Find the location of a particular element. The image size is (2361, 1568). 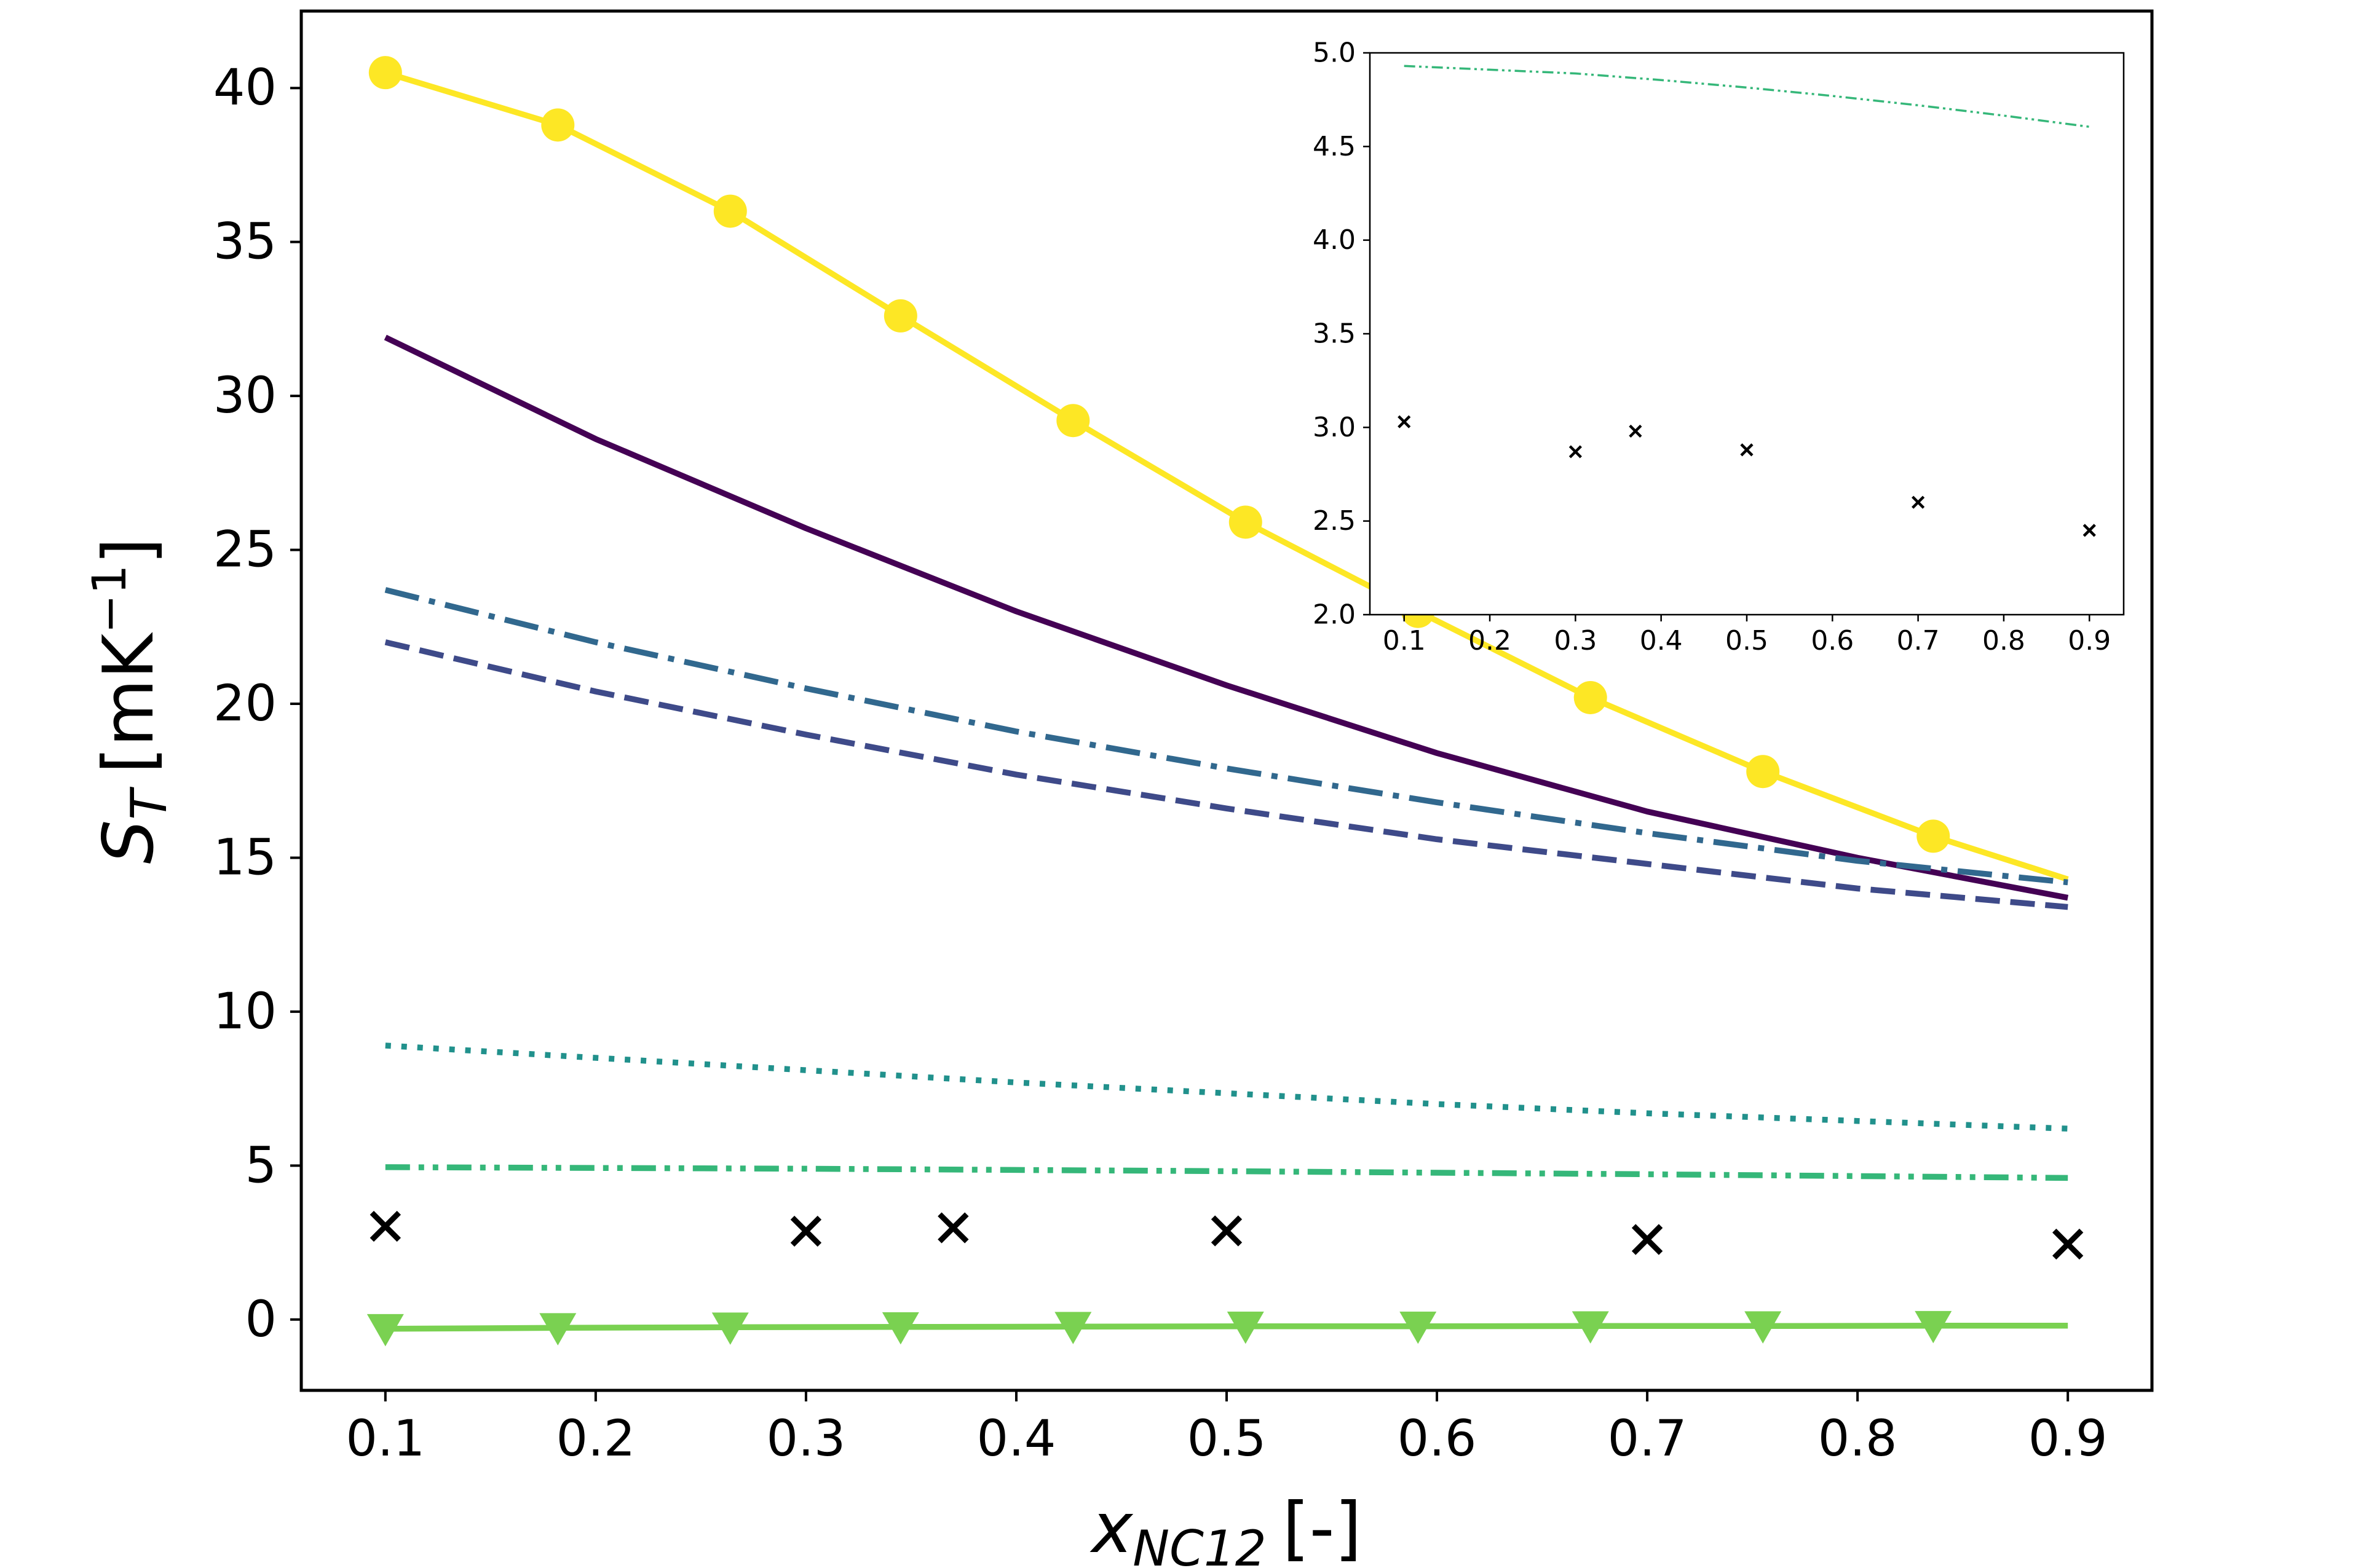

inset-y-tick-label-3: 3.5 is located at coordinates (1334, 334).